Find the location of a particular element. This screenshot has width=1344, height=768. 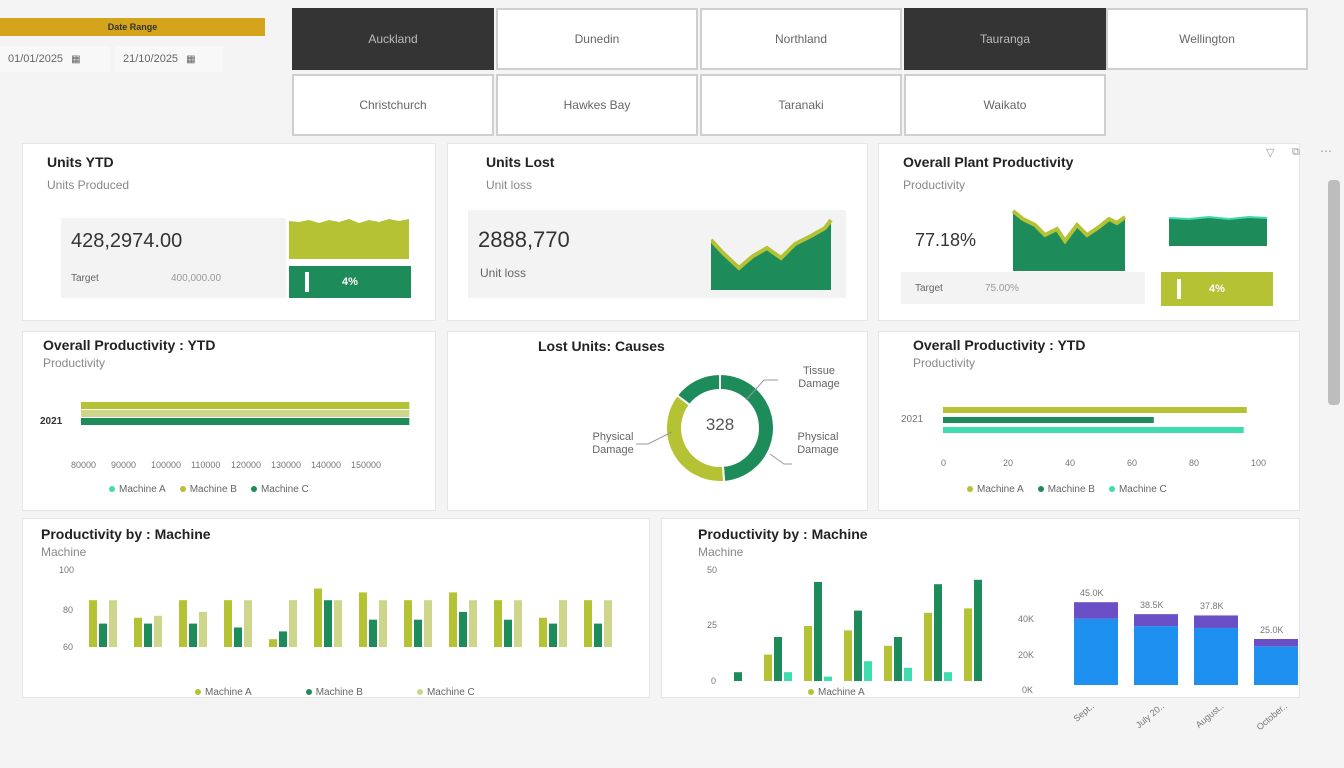

donut-center-value: 328 is located at coordinates (720, 424).